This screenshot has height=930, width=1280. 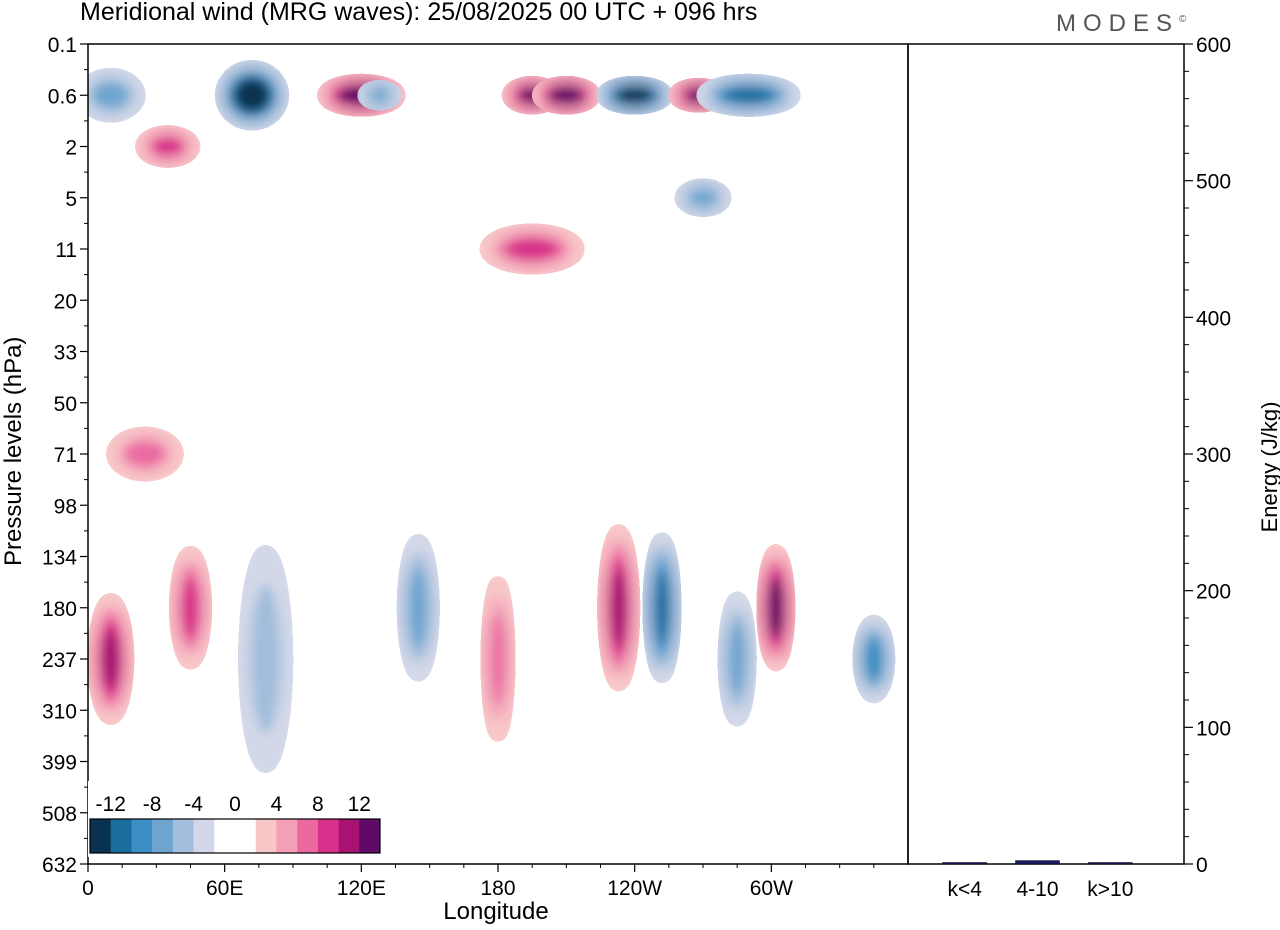 I want to click on y-tick-label: 11, so click(x=66, y=250).